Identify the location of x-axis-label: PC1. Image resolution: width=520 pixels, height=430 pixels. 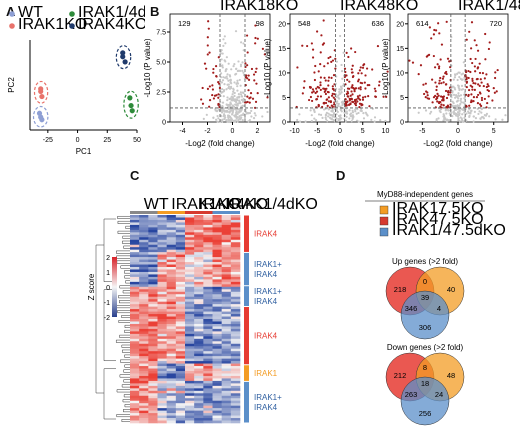
(84, 151).